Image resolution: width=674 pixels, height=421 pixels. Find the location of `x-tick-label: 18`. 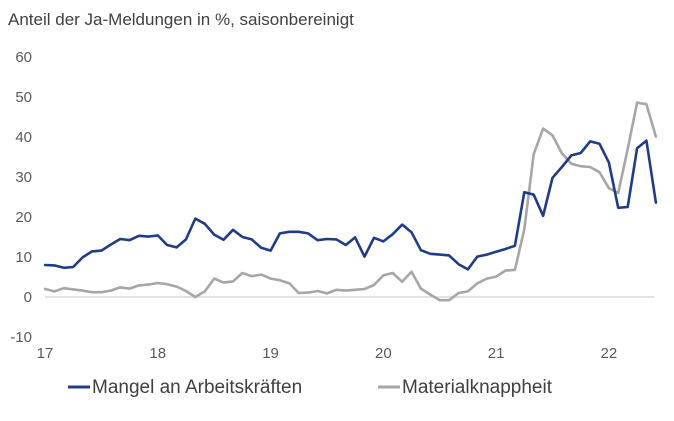

x-tick-label: 18 is located at coordinates (157, 353).